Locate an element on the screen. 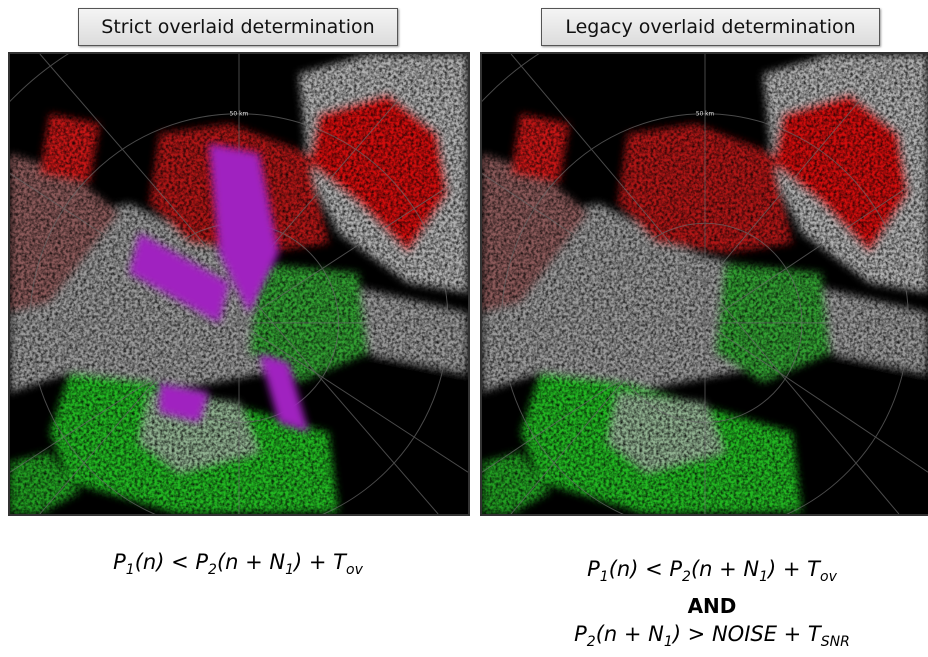  conjunction: AND is located at coordinates (712, 606).